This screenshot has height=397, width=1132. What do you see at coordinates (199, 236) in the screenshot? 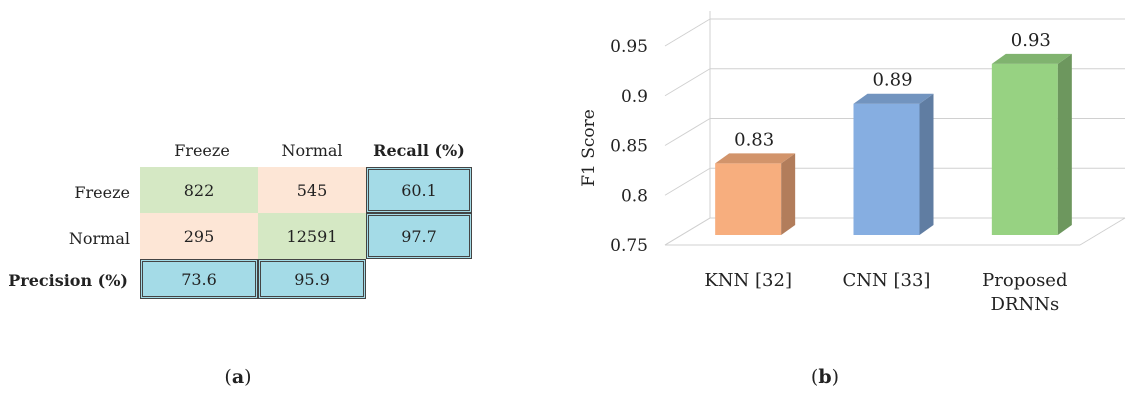
I see `cell-normal-freeze: 295` at bounding box center [199, 236].